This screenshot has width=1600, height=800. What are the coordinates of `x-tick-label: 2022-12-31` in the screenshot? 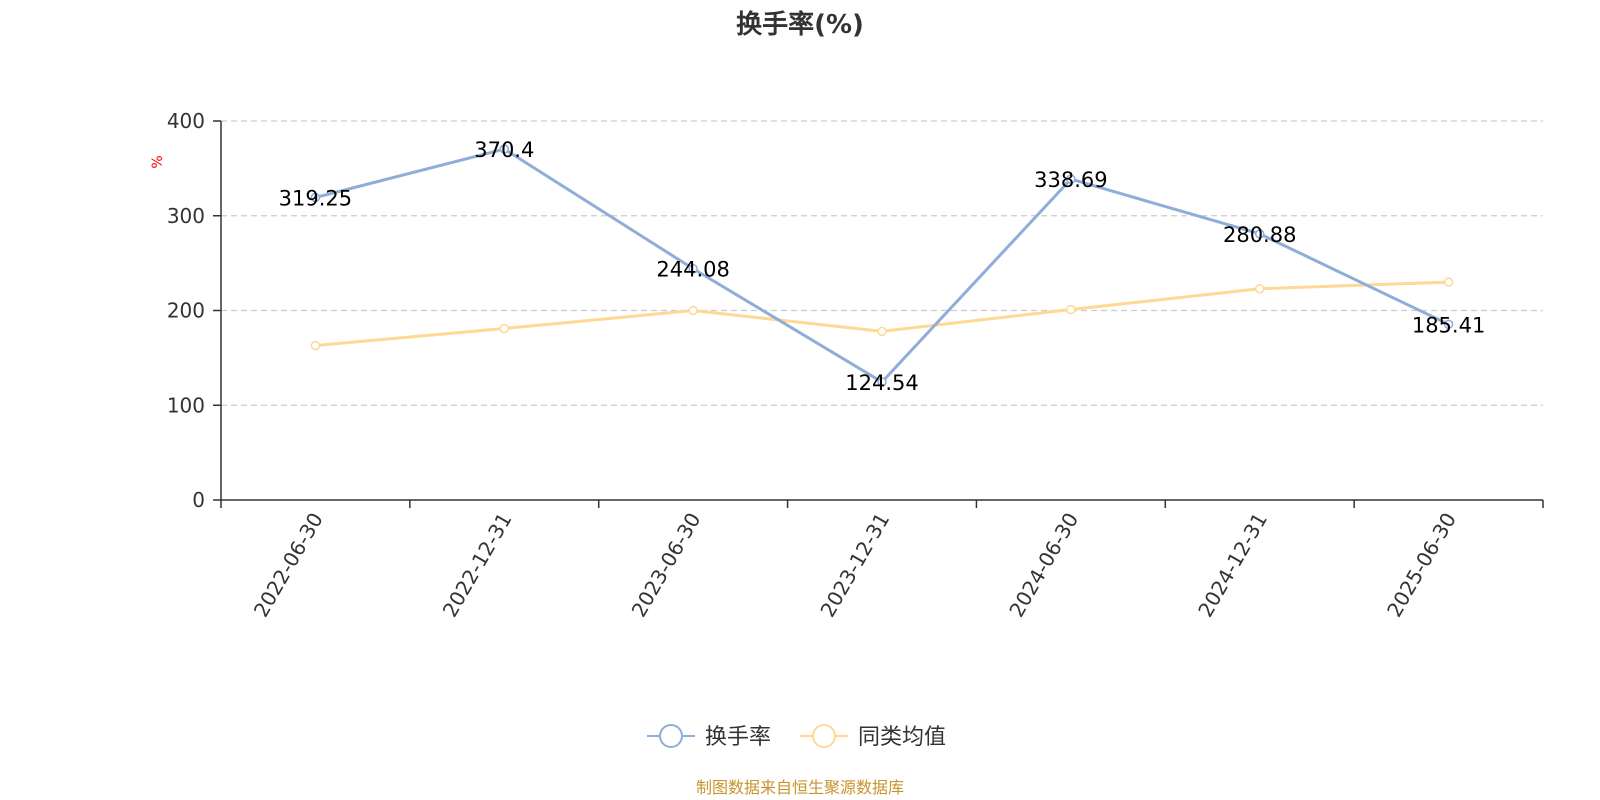 It's located at (477, 565).